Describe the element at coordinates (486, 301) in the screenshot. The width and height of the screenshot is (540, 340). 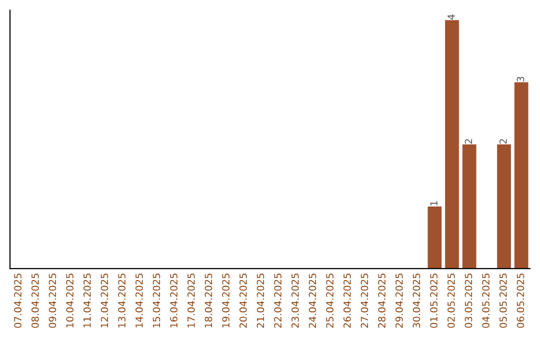
I see `x-tick-label: 04.05.2025` at that location.